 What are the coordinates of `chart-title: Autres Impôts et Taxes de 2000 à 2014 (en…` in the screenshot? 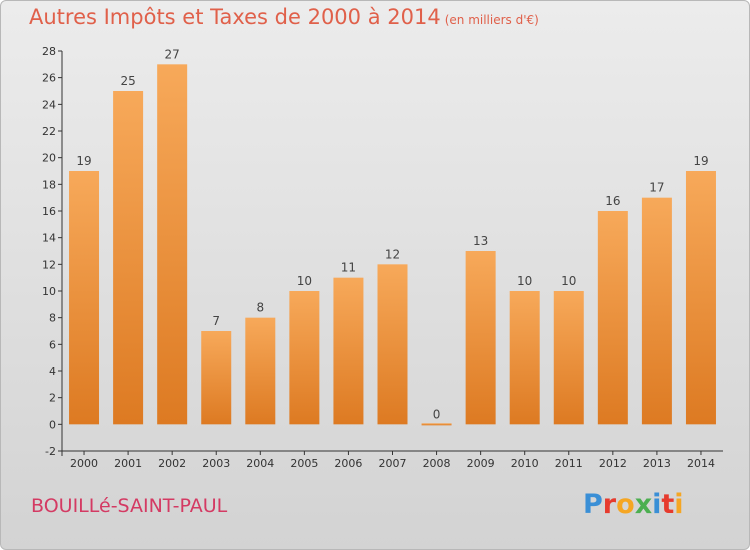 It's located at (284, 17).